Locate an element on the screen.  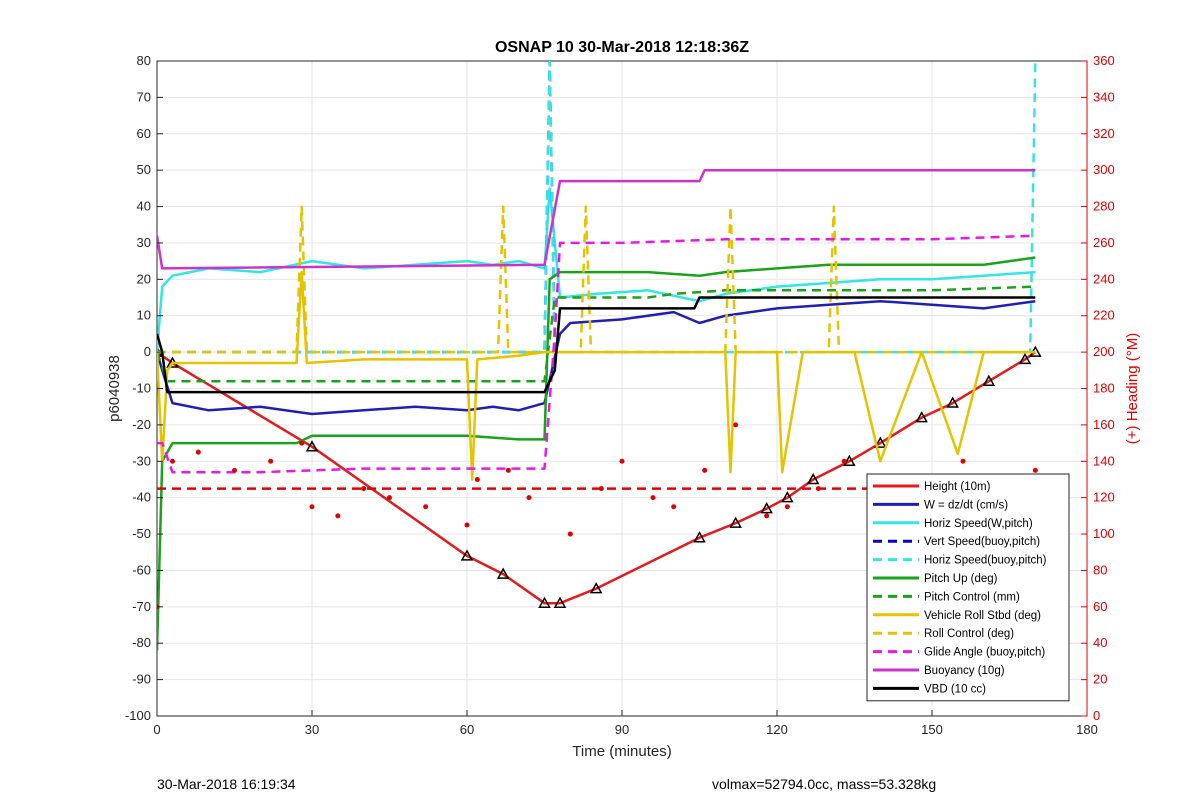
legend-label: Height (10m) is located at coordinates (957, 487).